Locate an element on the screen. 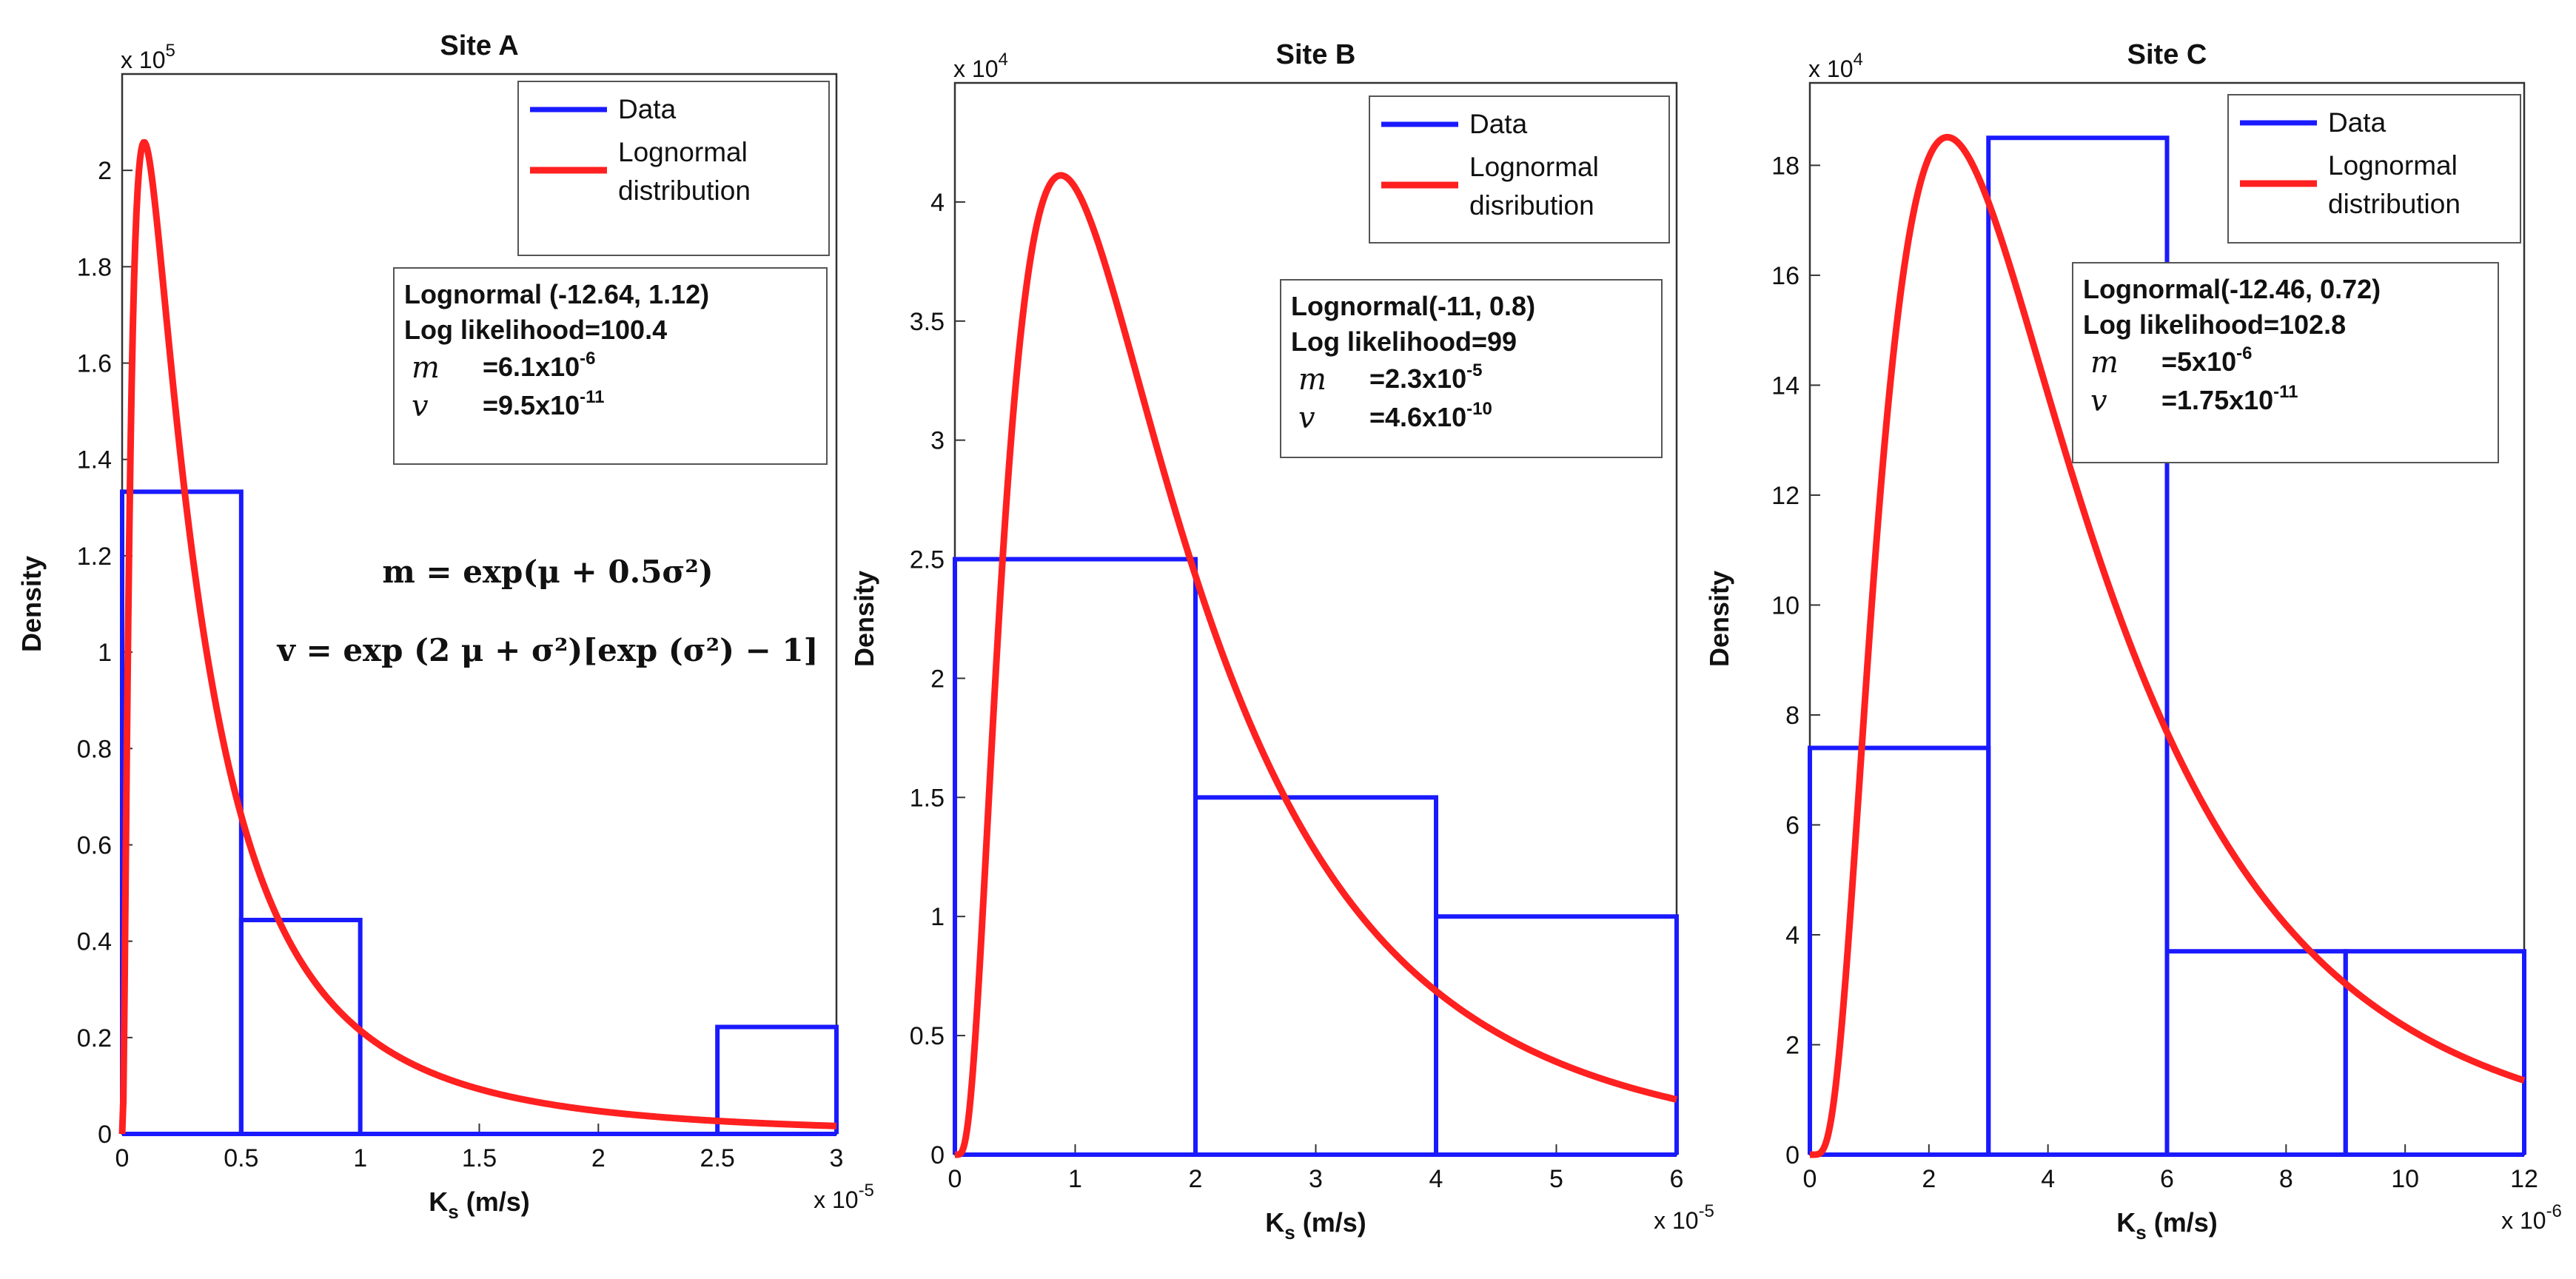 This screenshot has height=1279, width=2576. x-multiplier-base: x 10 is located at coordinates (2523, 1220).